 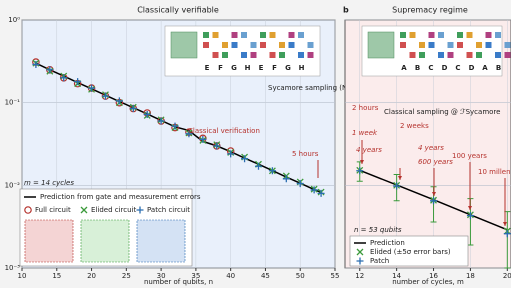 I want to click on y-tick-label: 10⁻¹, so click(x=13, y=103).